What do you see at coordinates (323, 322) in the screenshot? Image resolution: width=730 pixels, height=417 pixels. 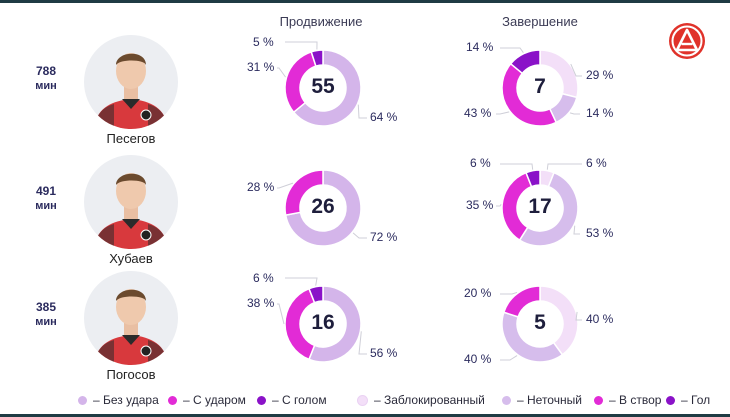 I see `donut-total: 16` at bounding box center [323, 322].